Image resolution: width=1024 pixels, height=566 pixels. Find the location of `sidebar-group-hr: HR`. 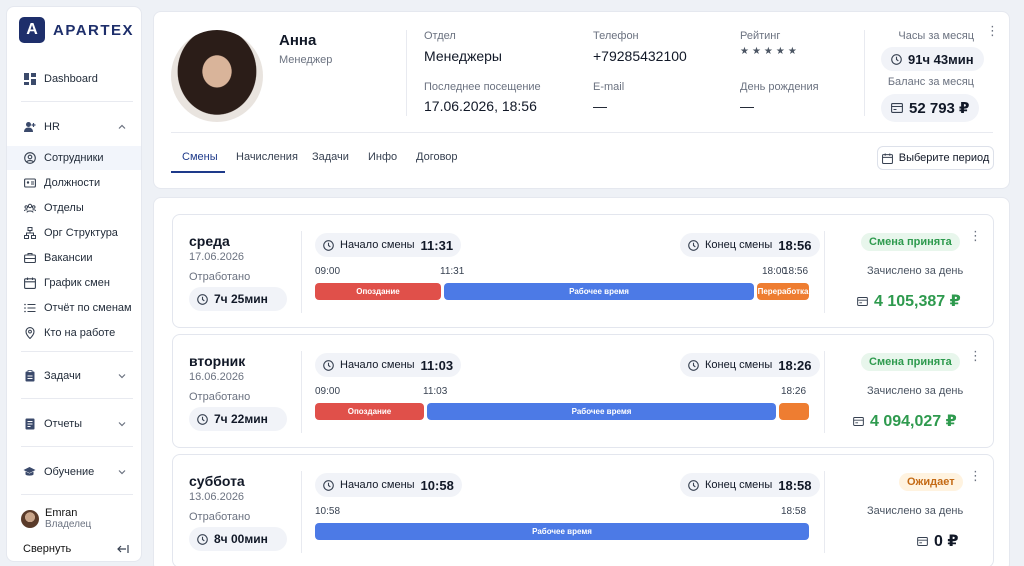

sidebar-group-hr: HR is located at coordinates (74, 127).